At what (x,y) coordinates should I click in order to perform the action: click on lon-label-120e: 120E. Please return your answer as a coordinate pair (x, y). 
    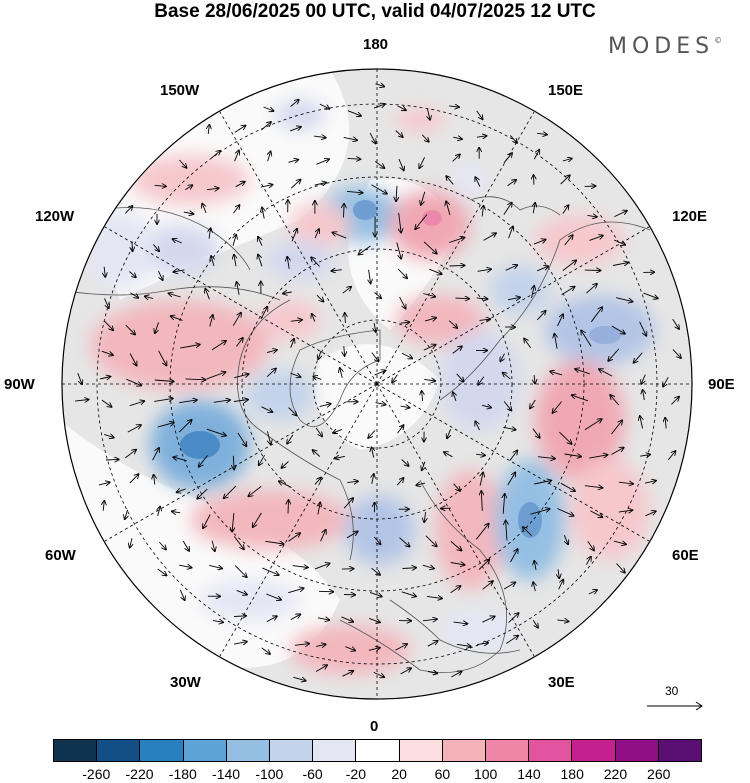
    Looking at the image, I should click on (690, 216).